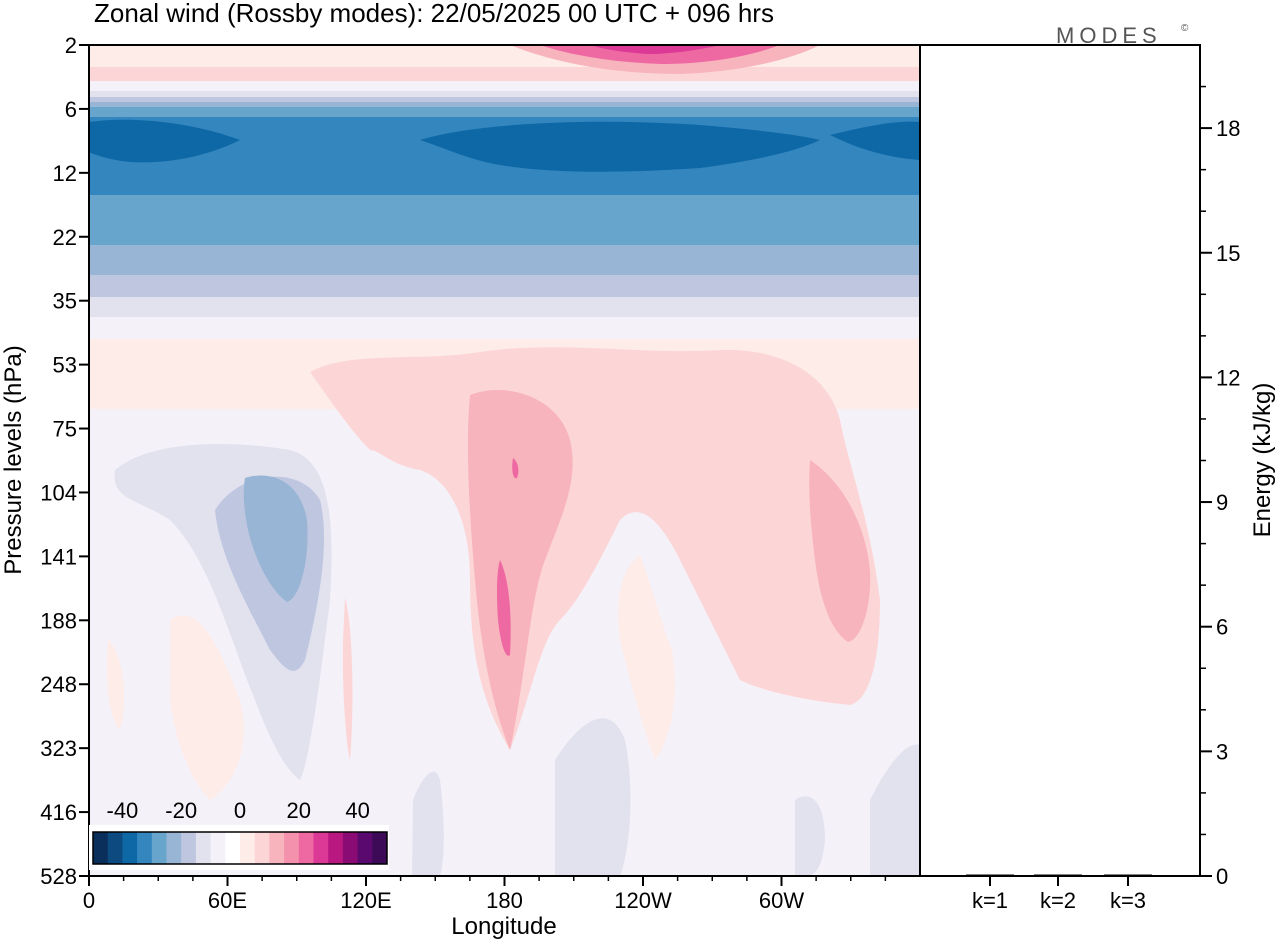  I want to click on x-tick-label: 60E, so click(227, 900).